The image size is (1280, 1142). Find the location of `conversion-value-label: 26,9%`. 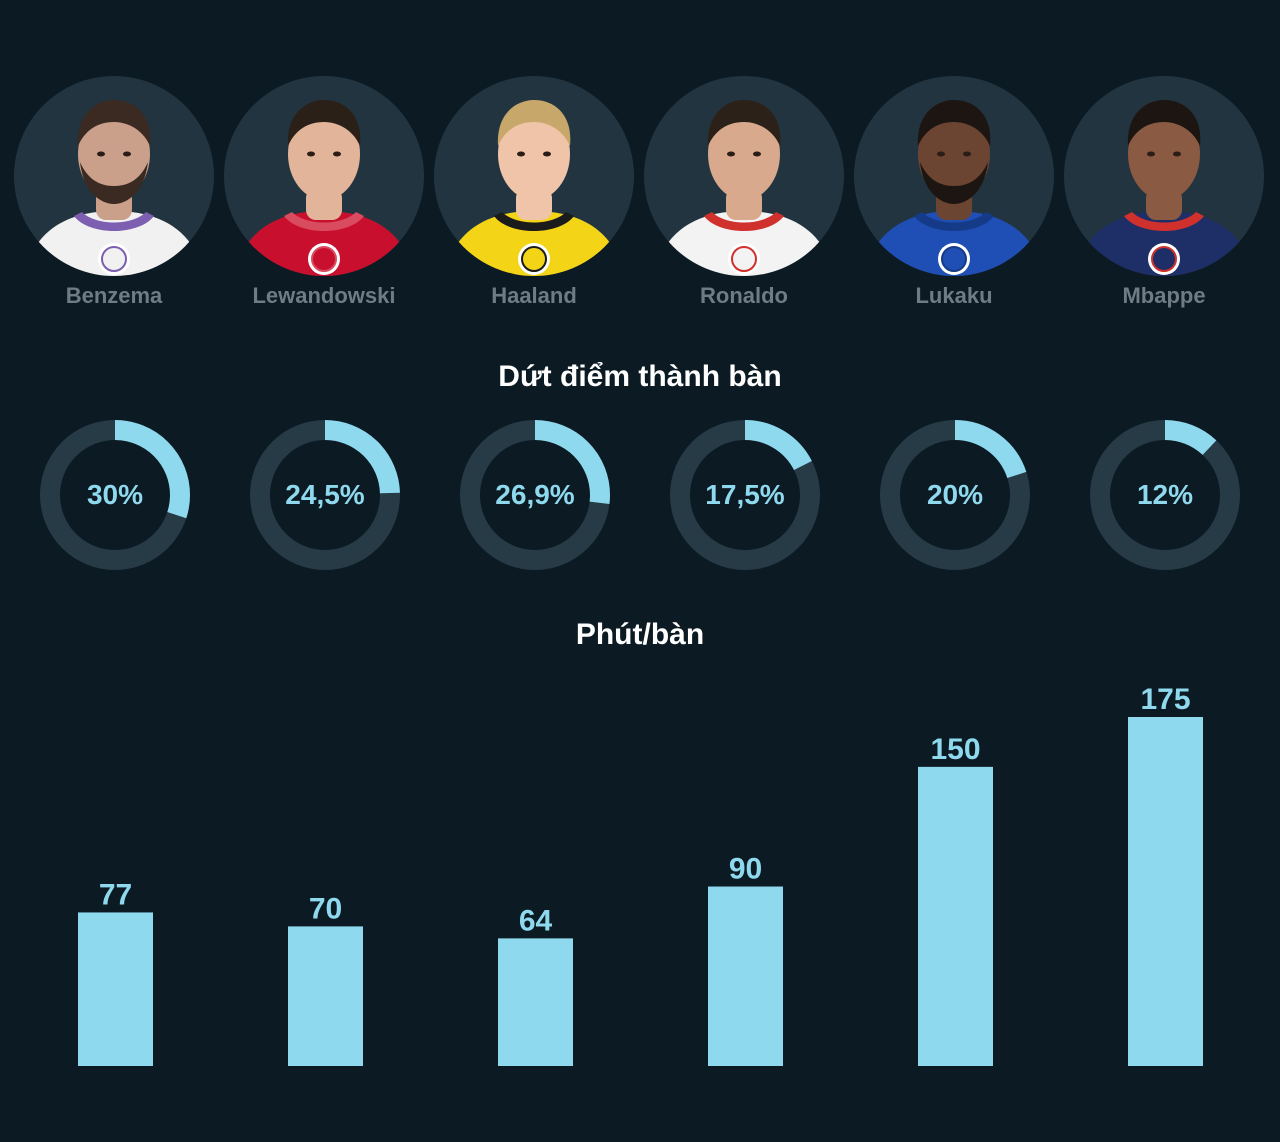

conversion-value-label: 26,9% is located at coordinates (535, 494).